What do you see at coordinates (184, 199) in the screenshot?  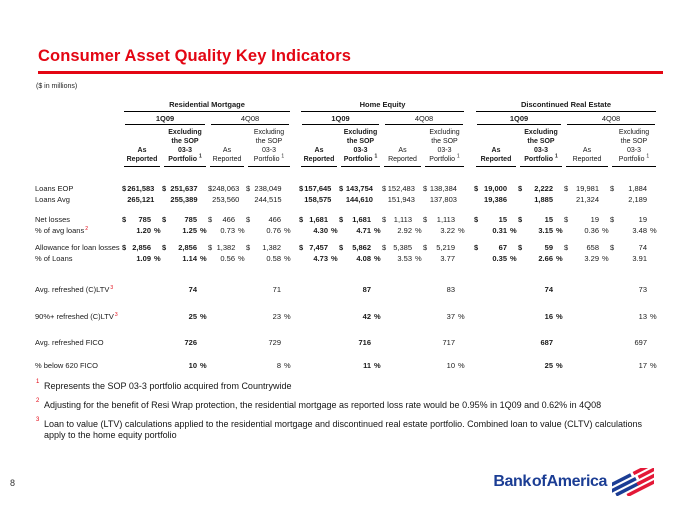 I see `table-cell: 255,389` at bounding box center [184, 199].